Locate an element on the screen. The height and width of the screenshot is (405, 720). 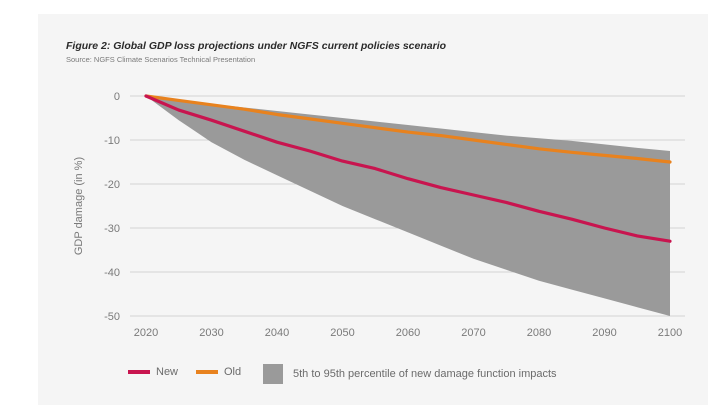
x-tick-label: 2090 is located at coordinates (604, 333).